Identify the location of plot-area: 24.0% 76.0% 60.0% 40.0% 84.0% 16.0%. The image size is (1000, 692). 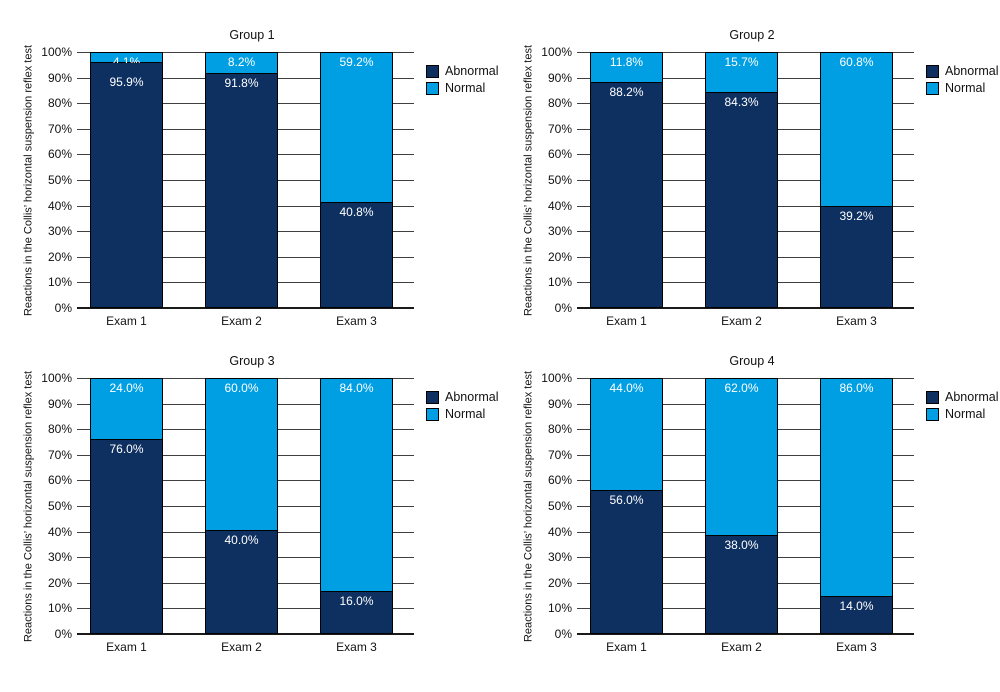
(245, 506).